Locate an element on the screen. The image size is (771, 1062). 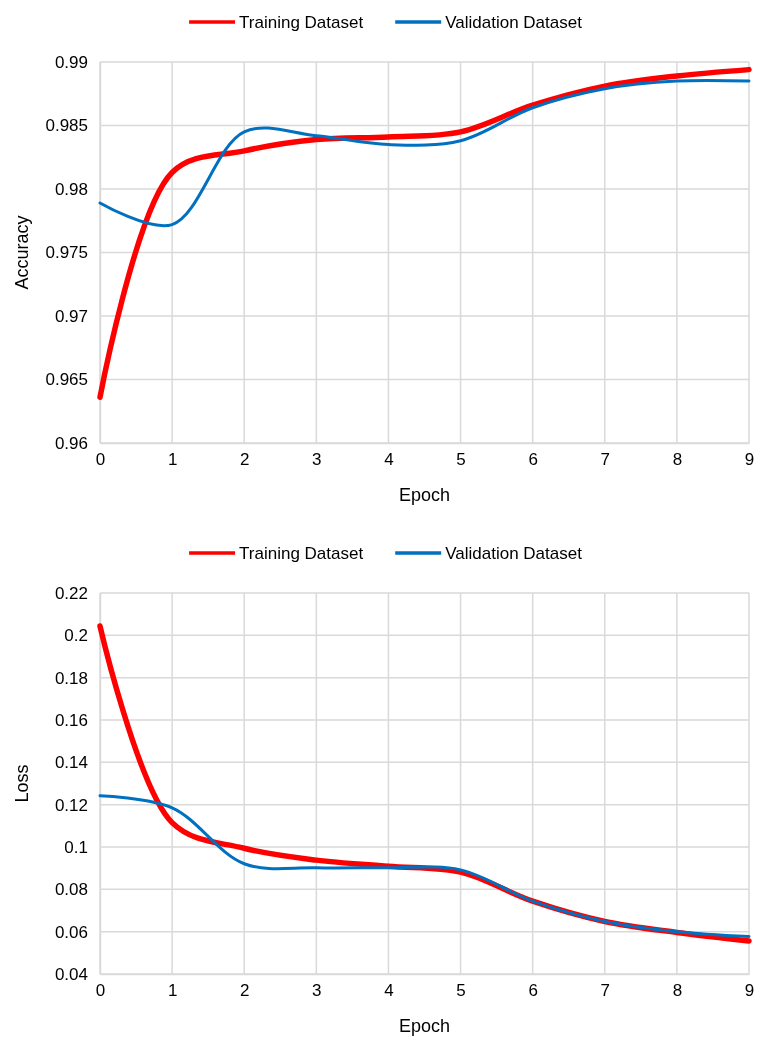
y-tick-label: 0.99 is located at coordinates (71, 62).